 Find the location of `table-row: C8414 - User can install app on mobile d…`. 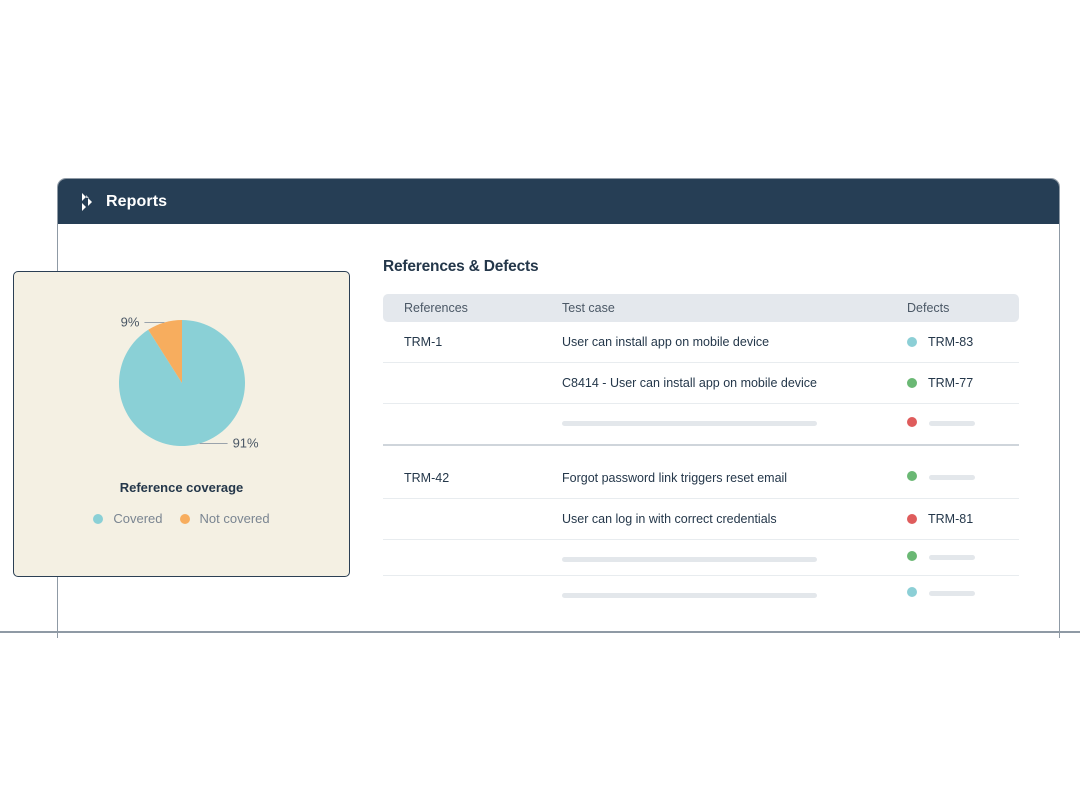

table-row: C8414 - User can install app on mobile d… is located at coordinates (701, 383).